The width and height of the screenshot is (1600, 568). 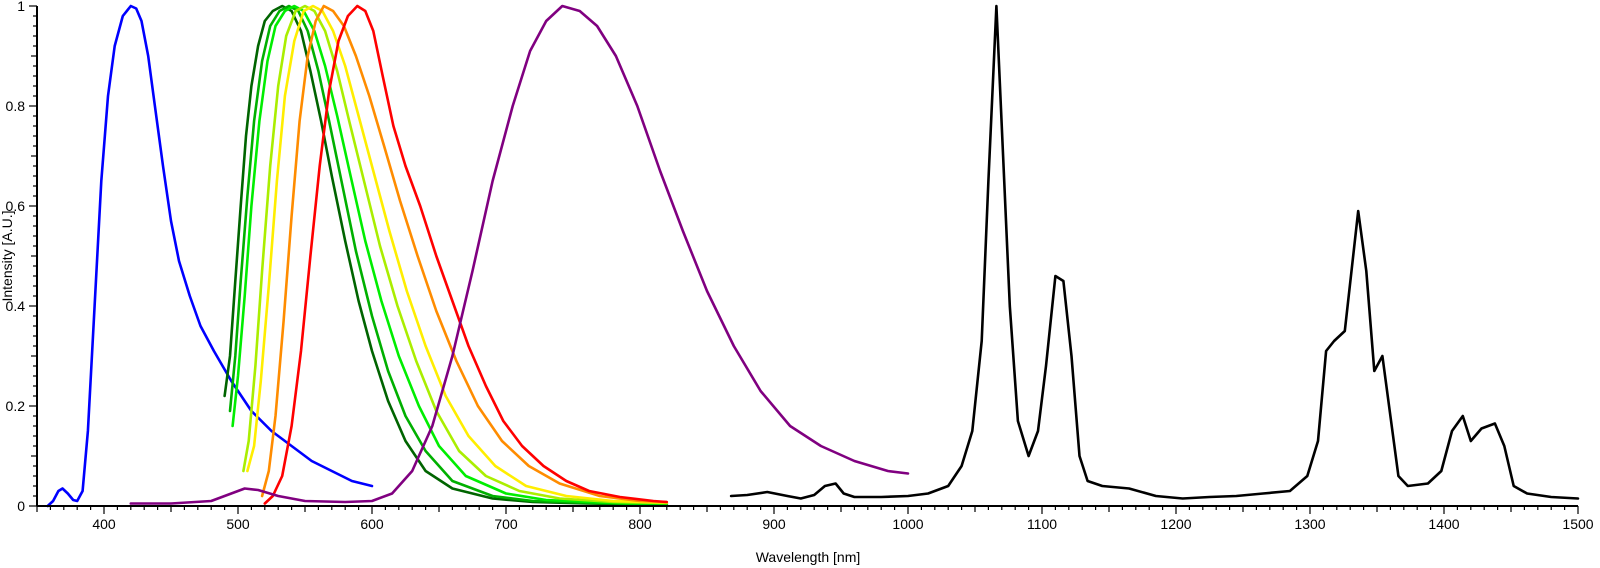 What do you see at coordinates (16, 406) in the screenshot?
I see `y-tick-label: 0.2` at bounding box center [16, 406].